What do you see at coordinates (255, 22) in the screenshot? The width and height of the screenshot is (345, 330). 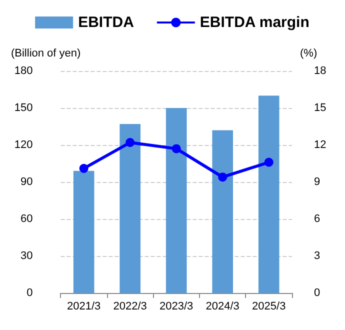 I see `legend-label: EBITDA margin` at bounding box center [255, 22].